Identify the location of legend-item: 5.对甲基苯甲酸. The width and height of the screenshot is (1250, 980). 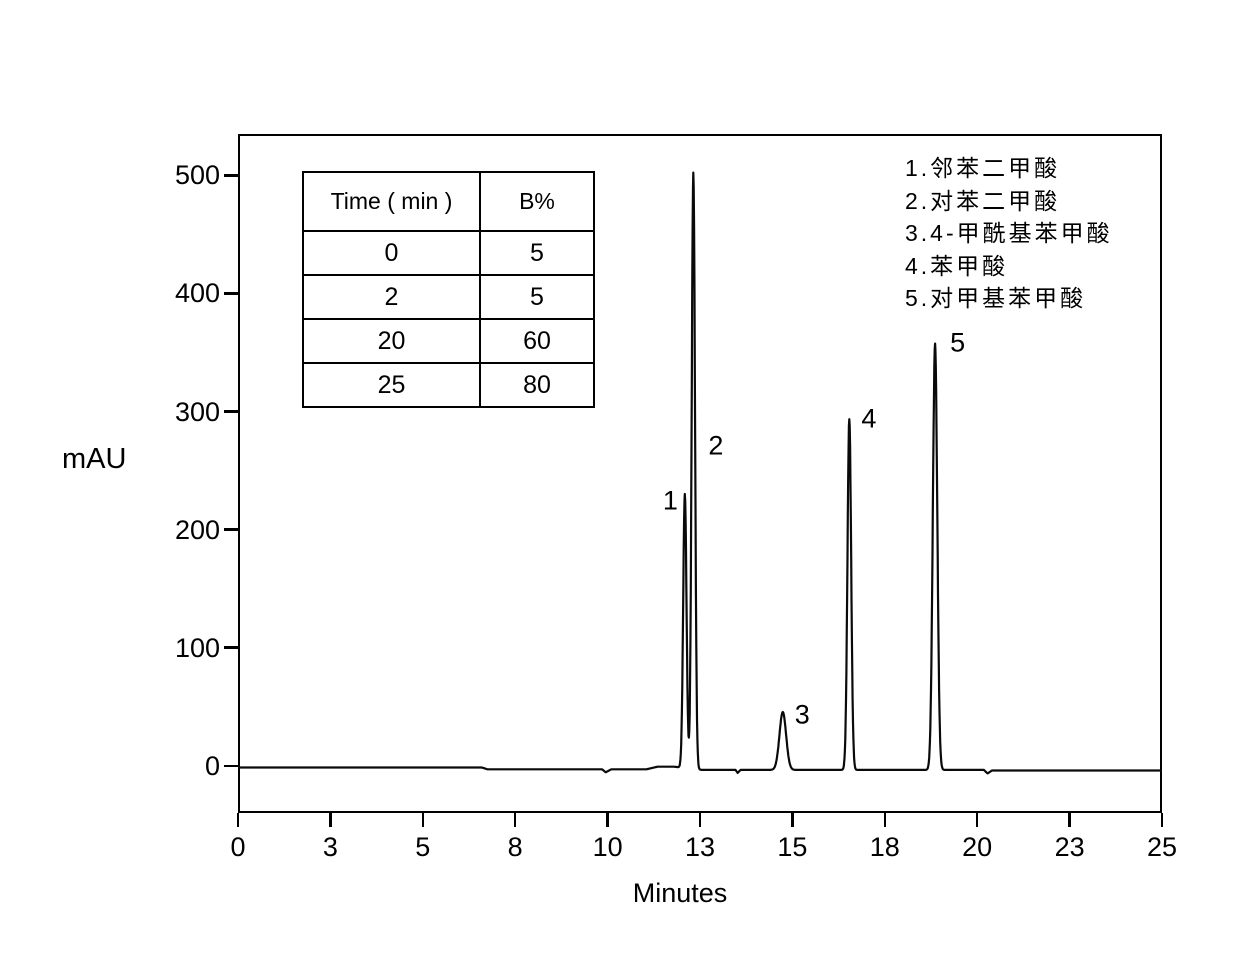
(996, 298).